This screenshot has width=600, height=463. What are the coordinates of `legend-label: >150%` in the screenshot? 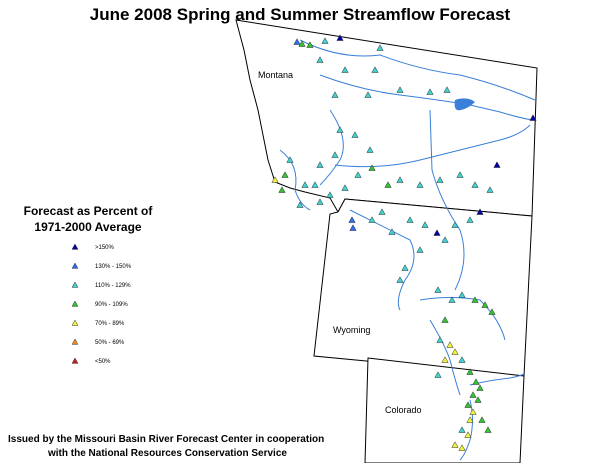 It's located at (105, 248).